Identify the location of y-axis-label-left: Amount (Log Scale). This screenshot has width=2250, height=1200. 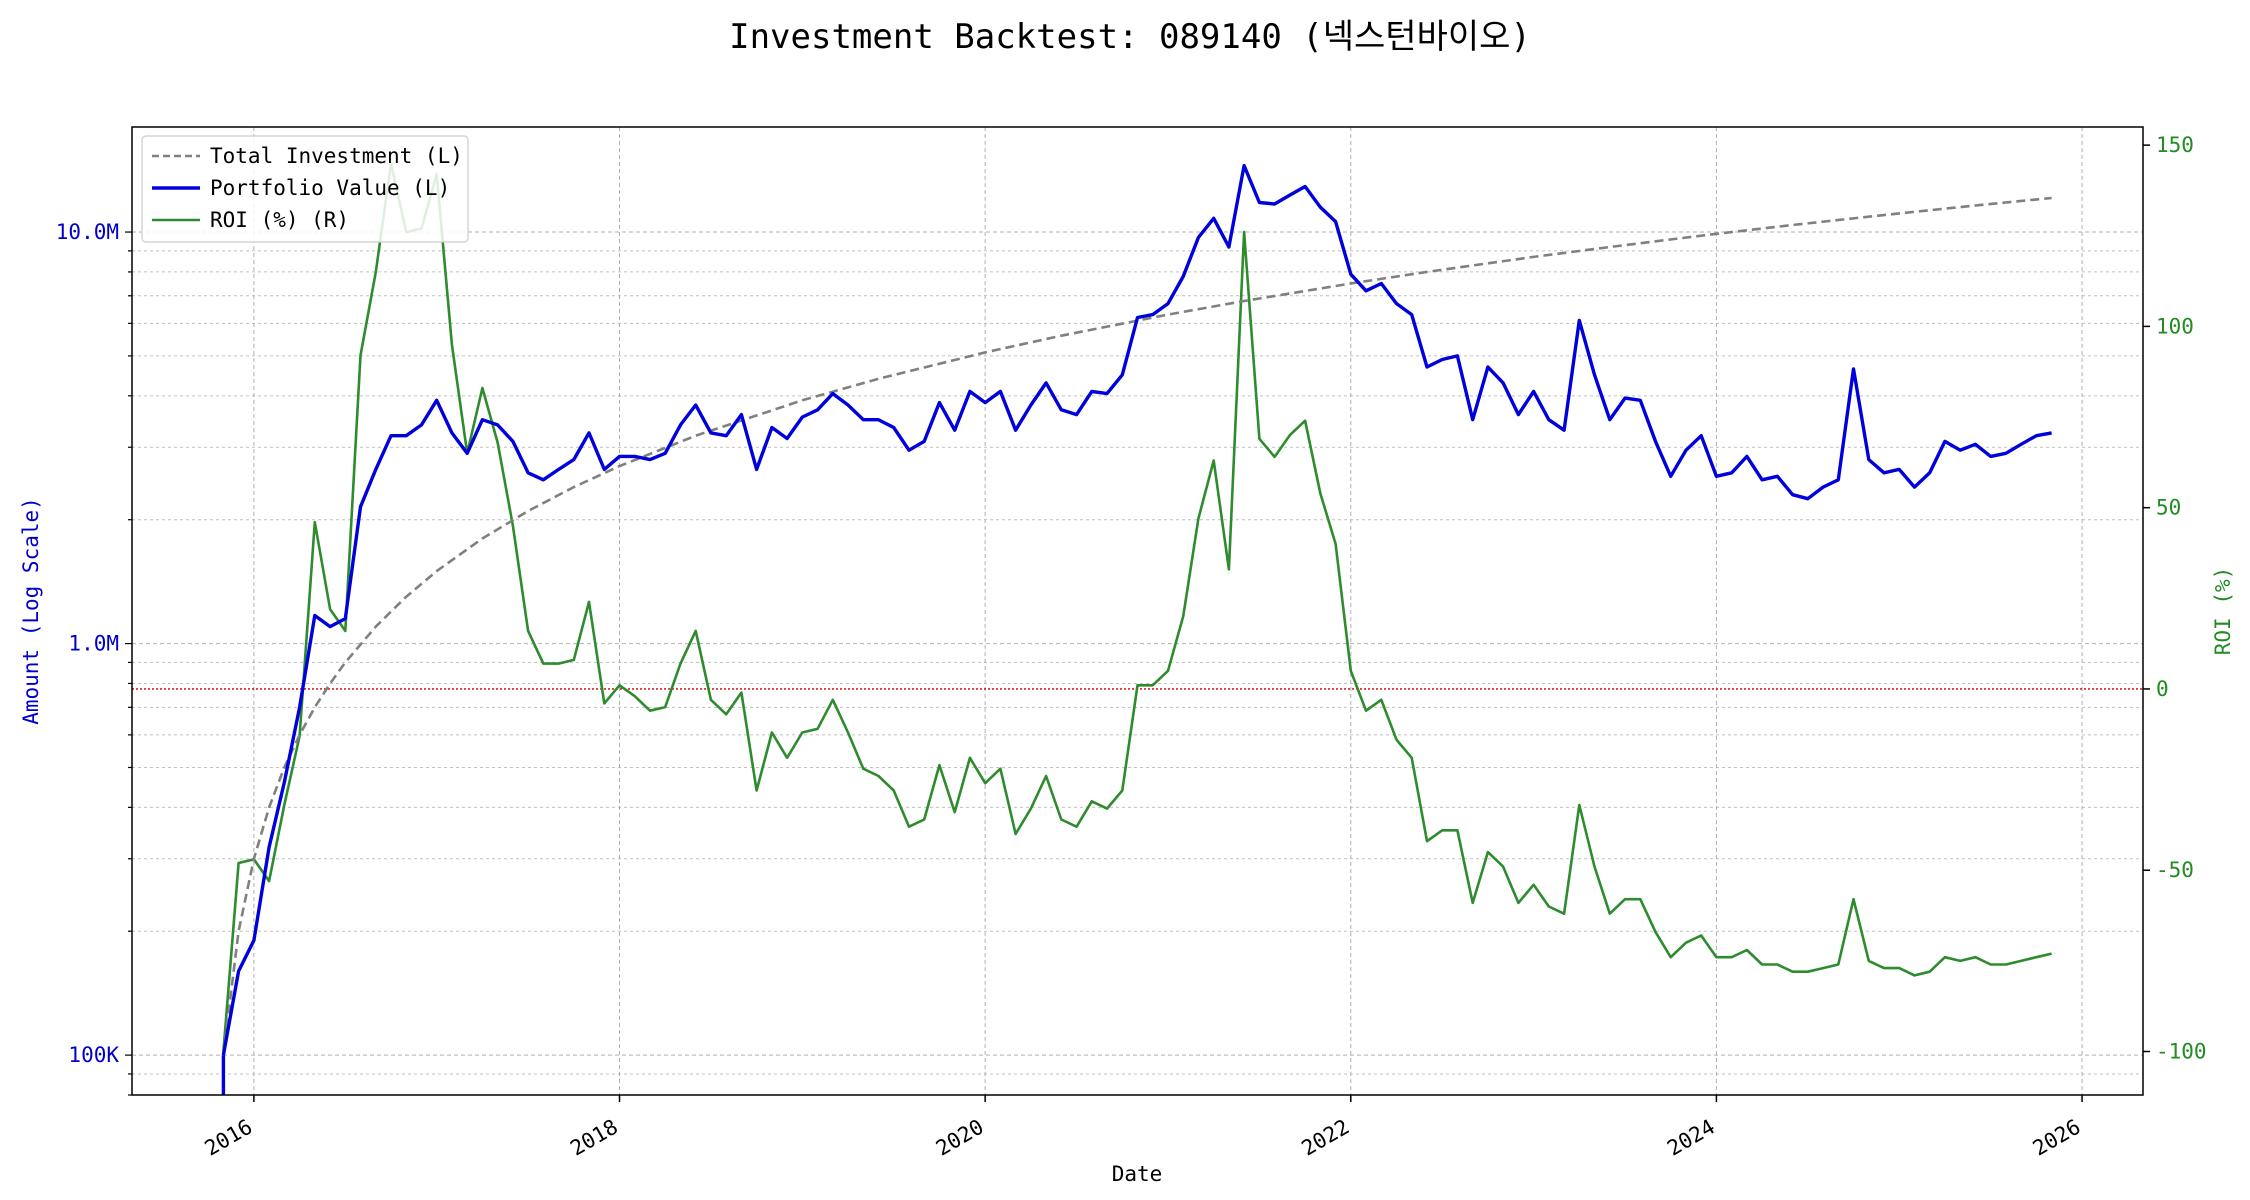
(31, 611).